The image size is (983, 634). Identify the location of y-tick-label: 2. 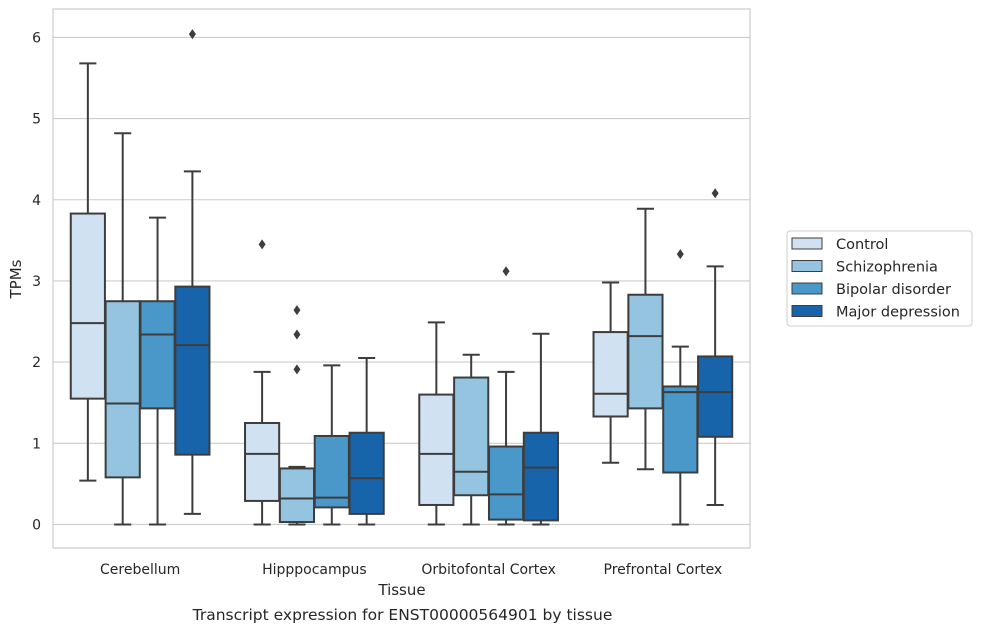
(36, 363).